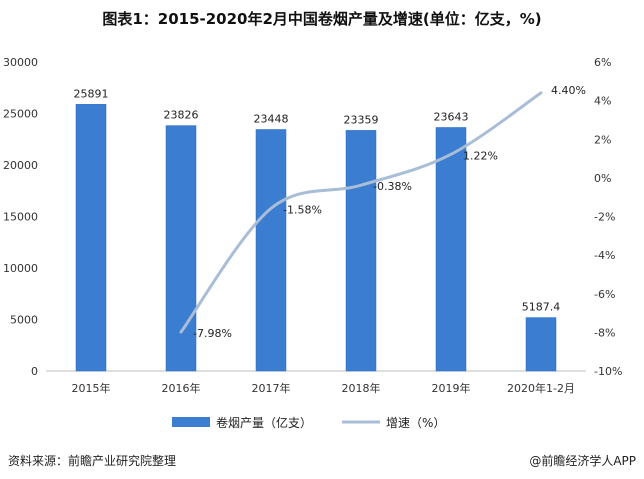 The width and height of the screenshot is (644, 479). I want to click on line-data-label: 4.40%, so click(568, 90).